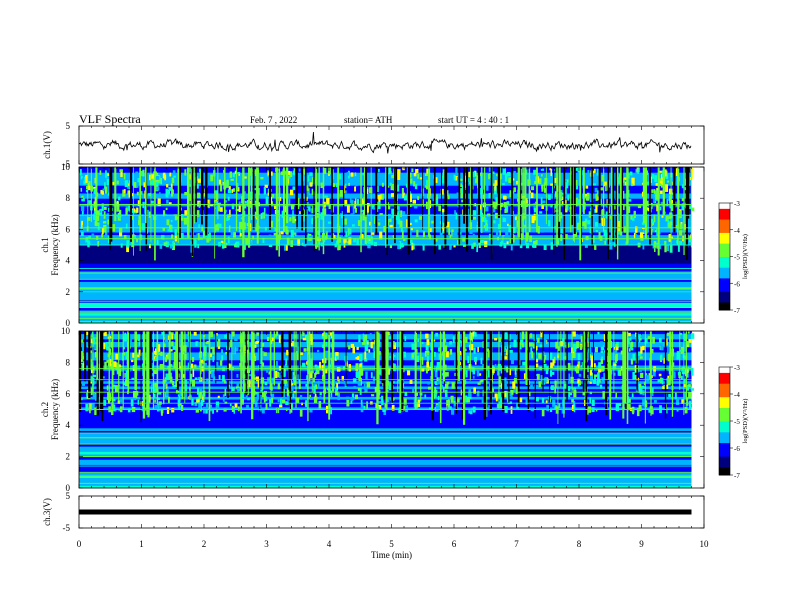 This screenshot has height=612, width=792. I want to click on freq-band, so click(385, 304).